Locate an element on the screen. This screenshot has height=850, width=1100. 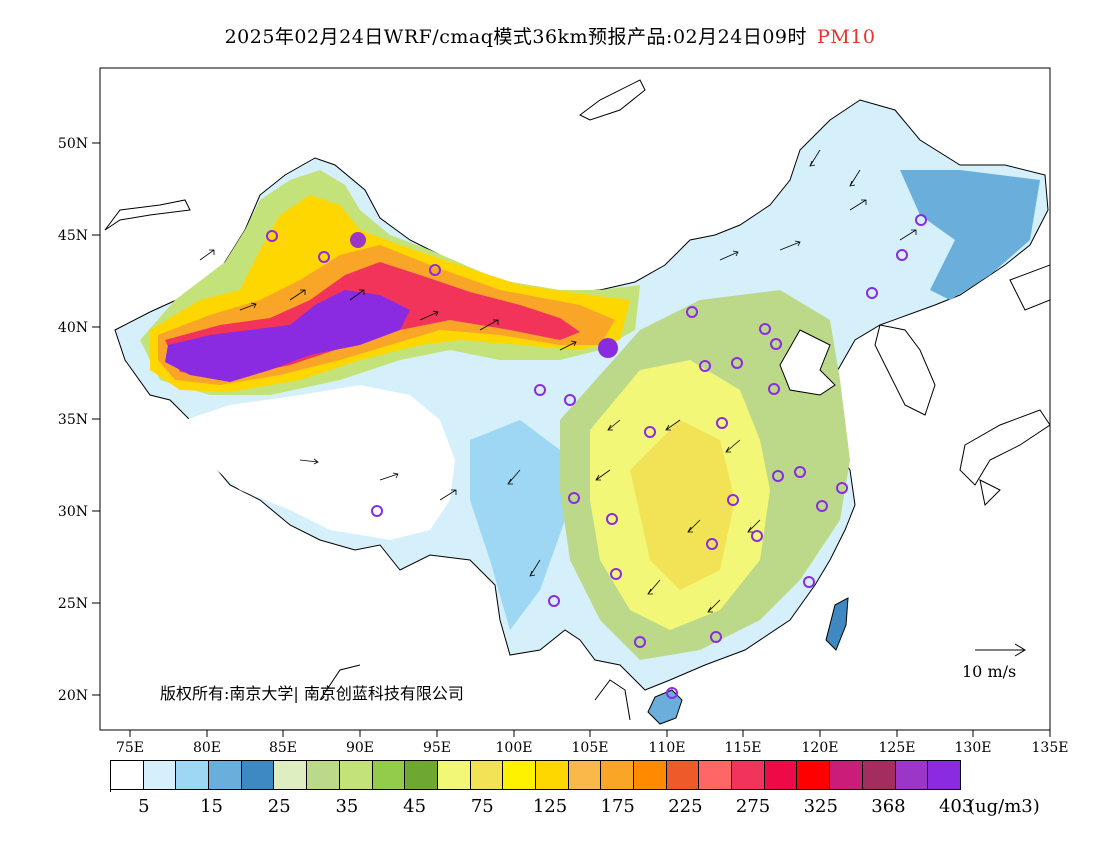
lat-tick: 20N is located at coordinates (79, 696).